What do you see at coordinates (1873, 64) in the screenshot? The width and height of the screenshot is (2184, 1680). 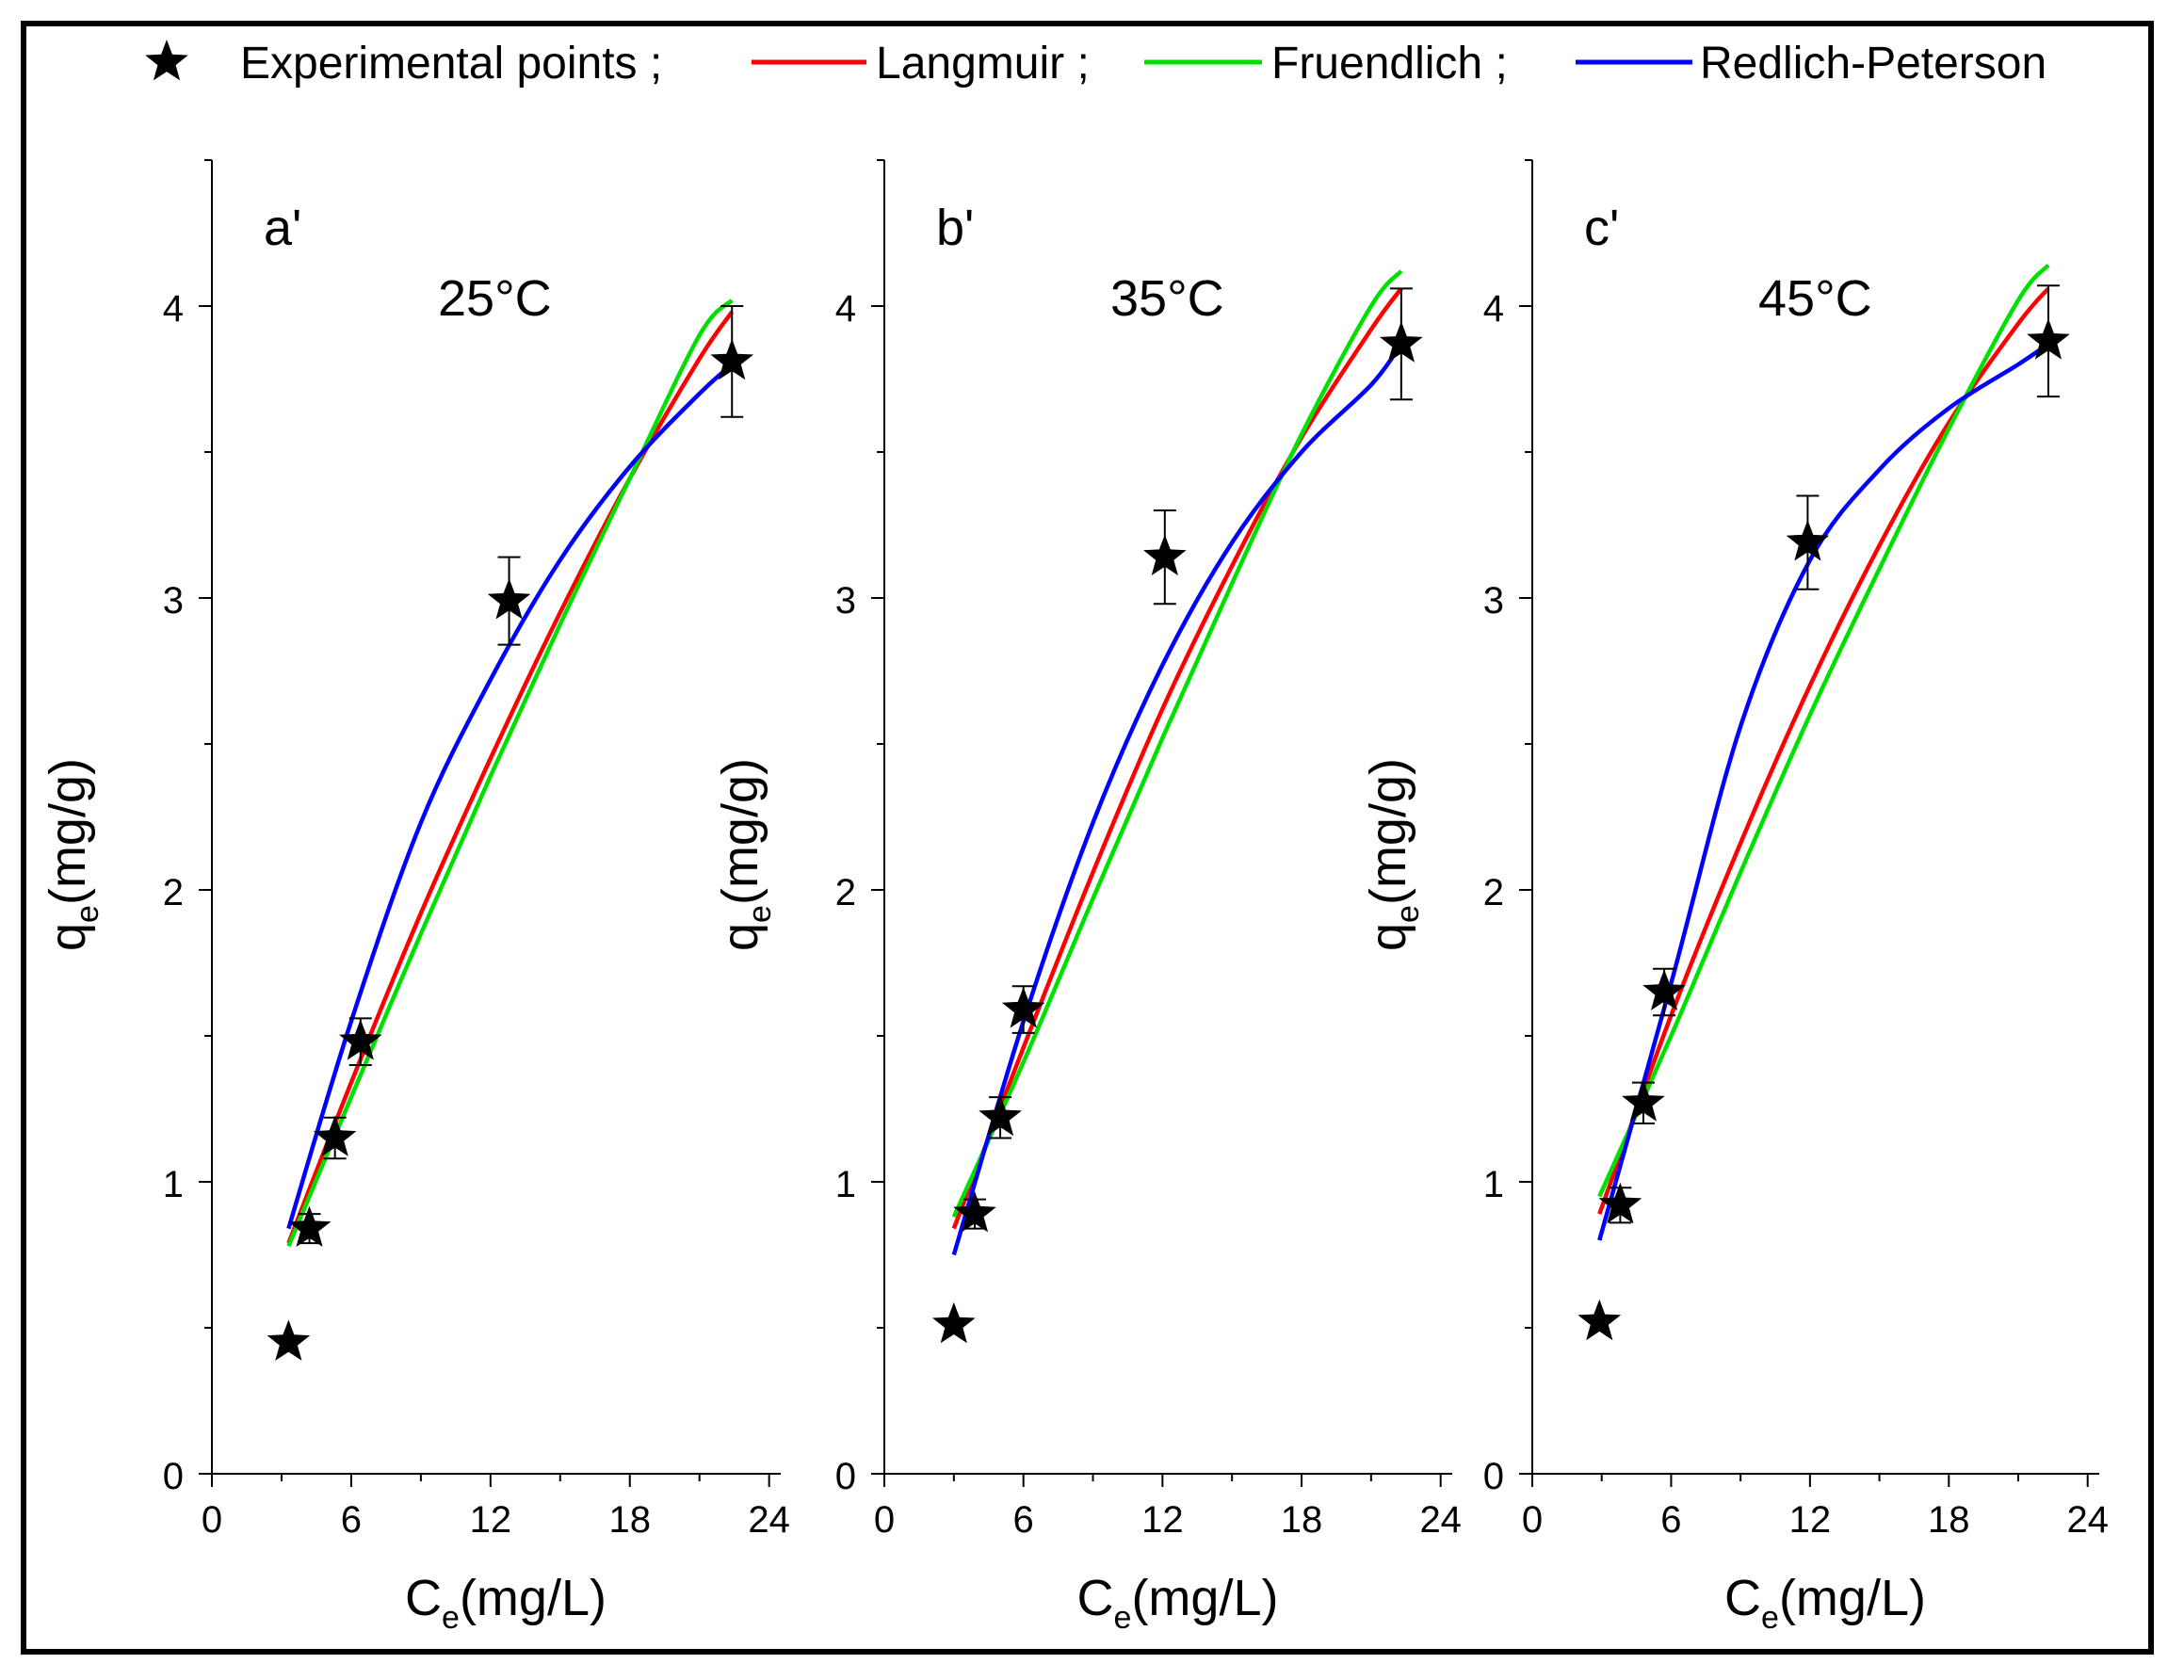 I see `legend-label-redlich-peterson: Redlich-Peterson` at bounding box center [1873, 64].